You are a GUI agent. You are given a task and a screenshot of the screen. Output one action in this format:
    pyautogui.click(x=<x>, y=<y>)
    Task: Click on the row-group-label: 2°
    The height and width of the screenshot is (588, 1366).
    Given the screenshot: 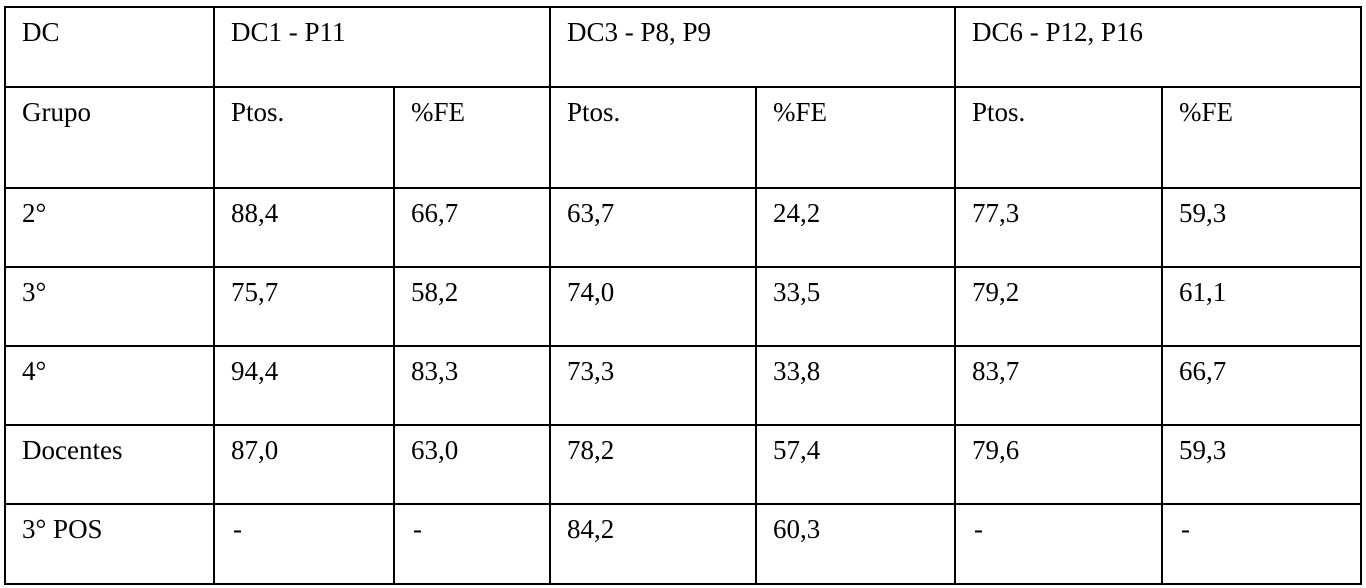 What is the action you would take?
    pyautogui.click(x=109, y=227)
    